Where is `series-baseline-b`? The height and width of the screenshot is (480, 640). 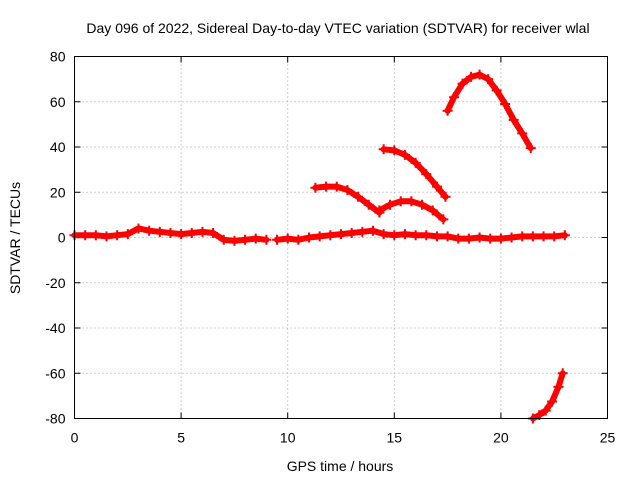
series-baseline-b is located at coordinates (421, 235).